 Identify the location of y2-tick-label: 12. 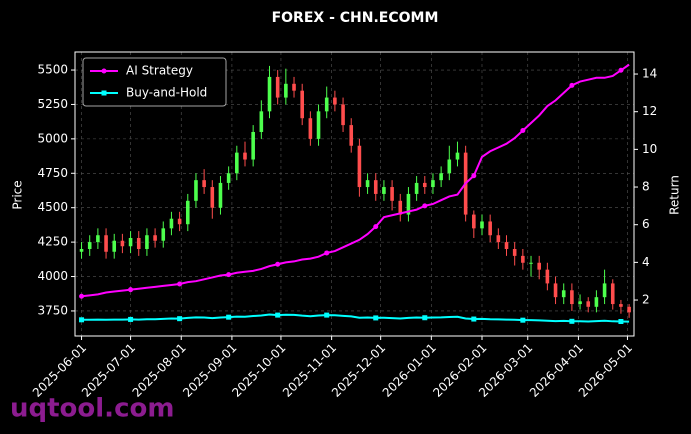
(649, 111).